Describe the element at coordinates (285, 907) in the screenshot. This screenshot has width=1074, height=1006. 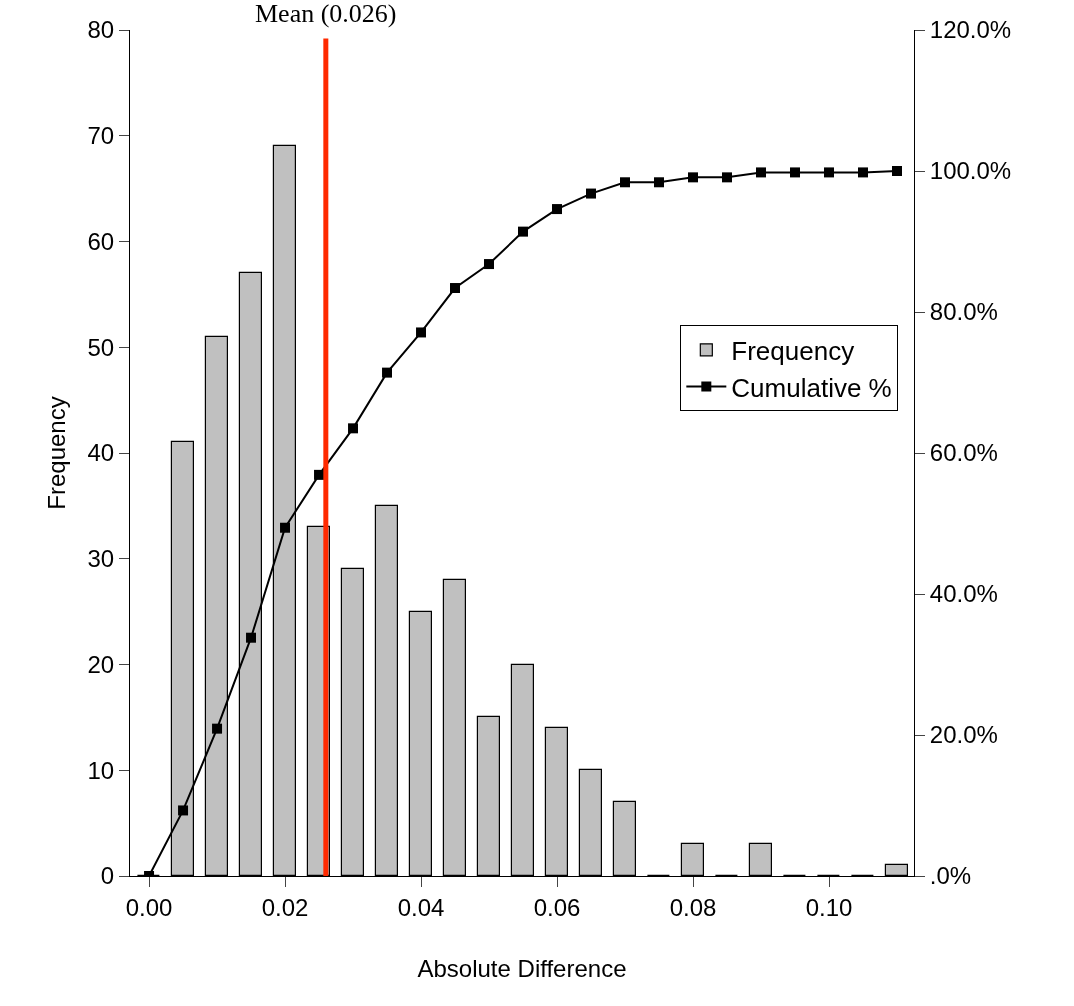
I see `x-tick-label: 0.02` at that location.